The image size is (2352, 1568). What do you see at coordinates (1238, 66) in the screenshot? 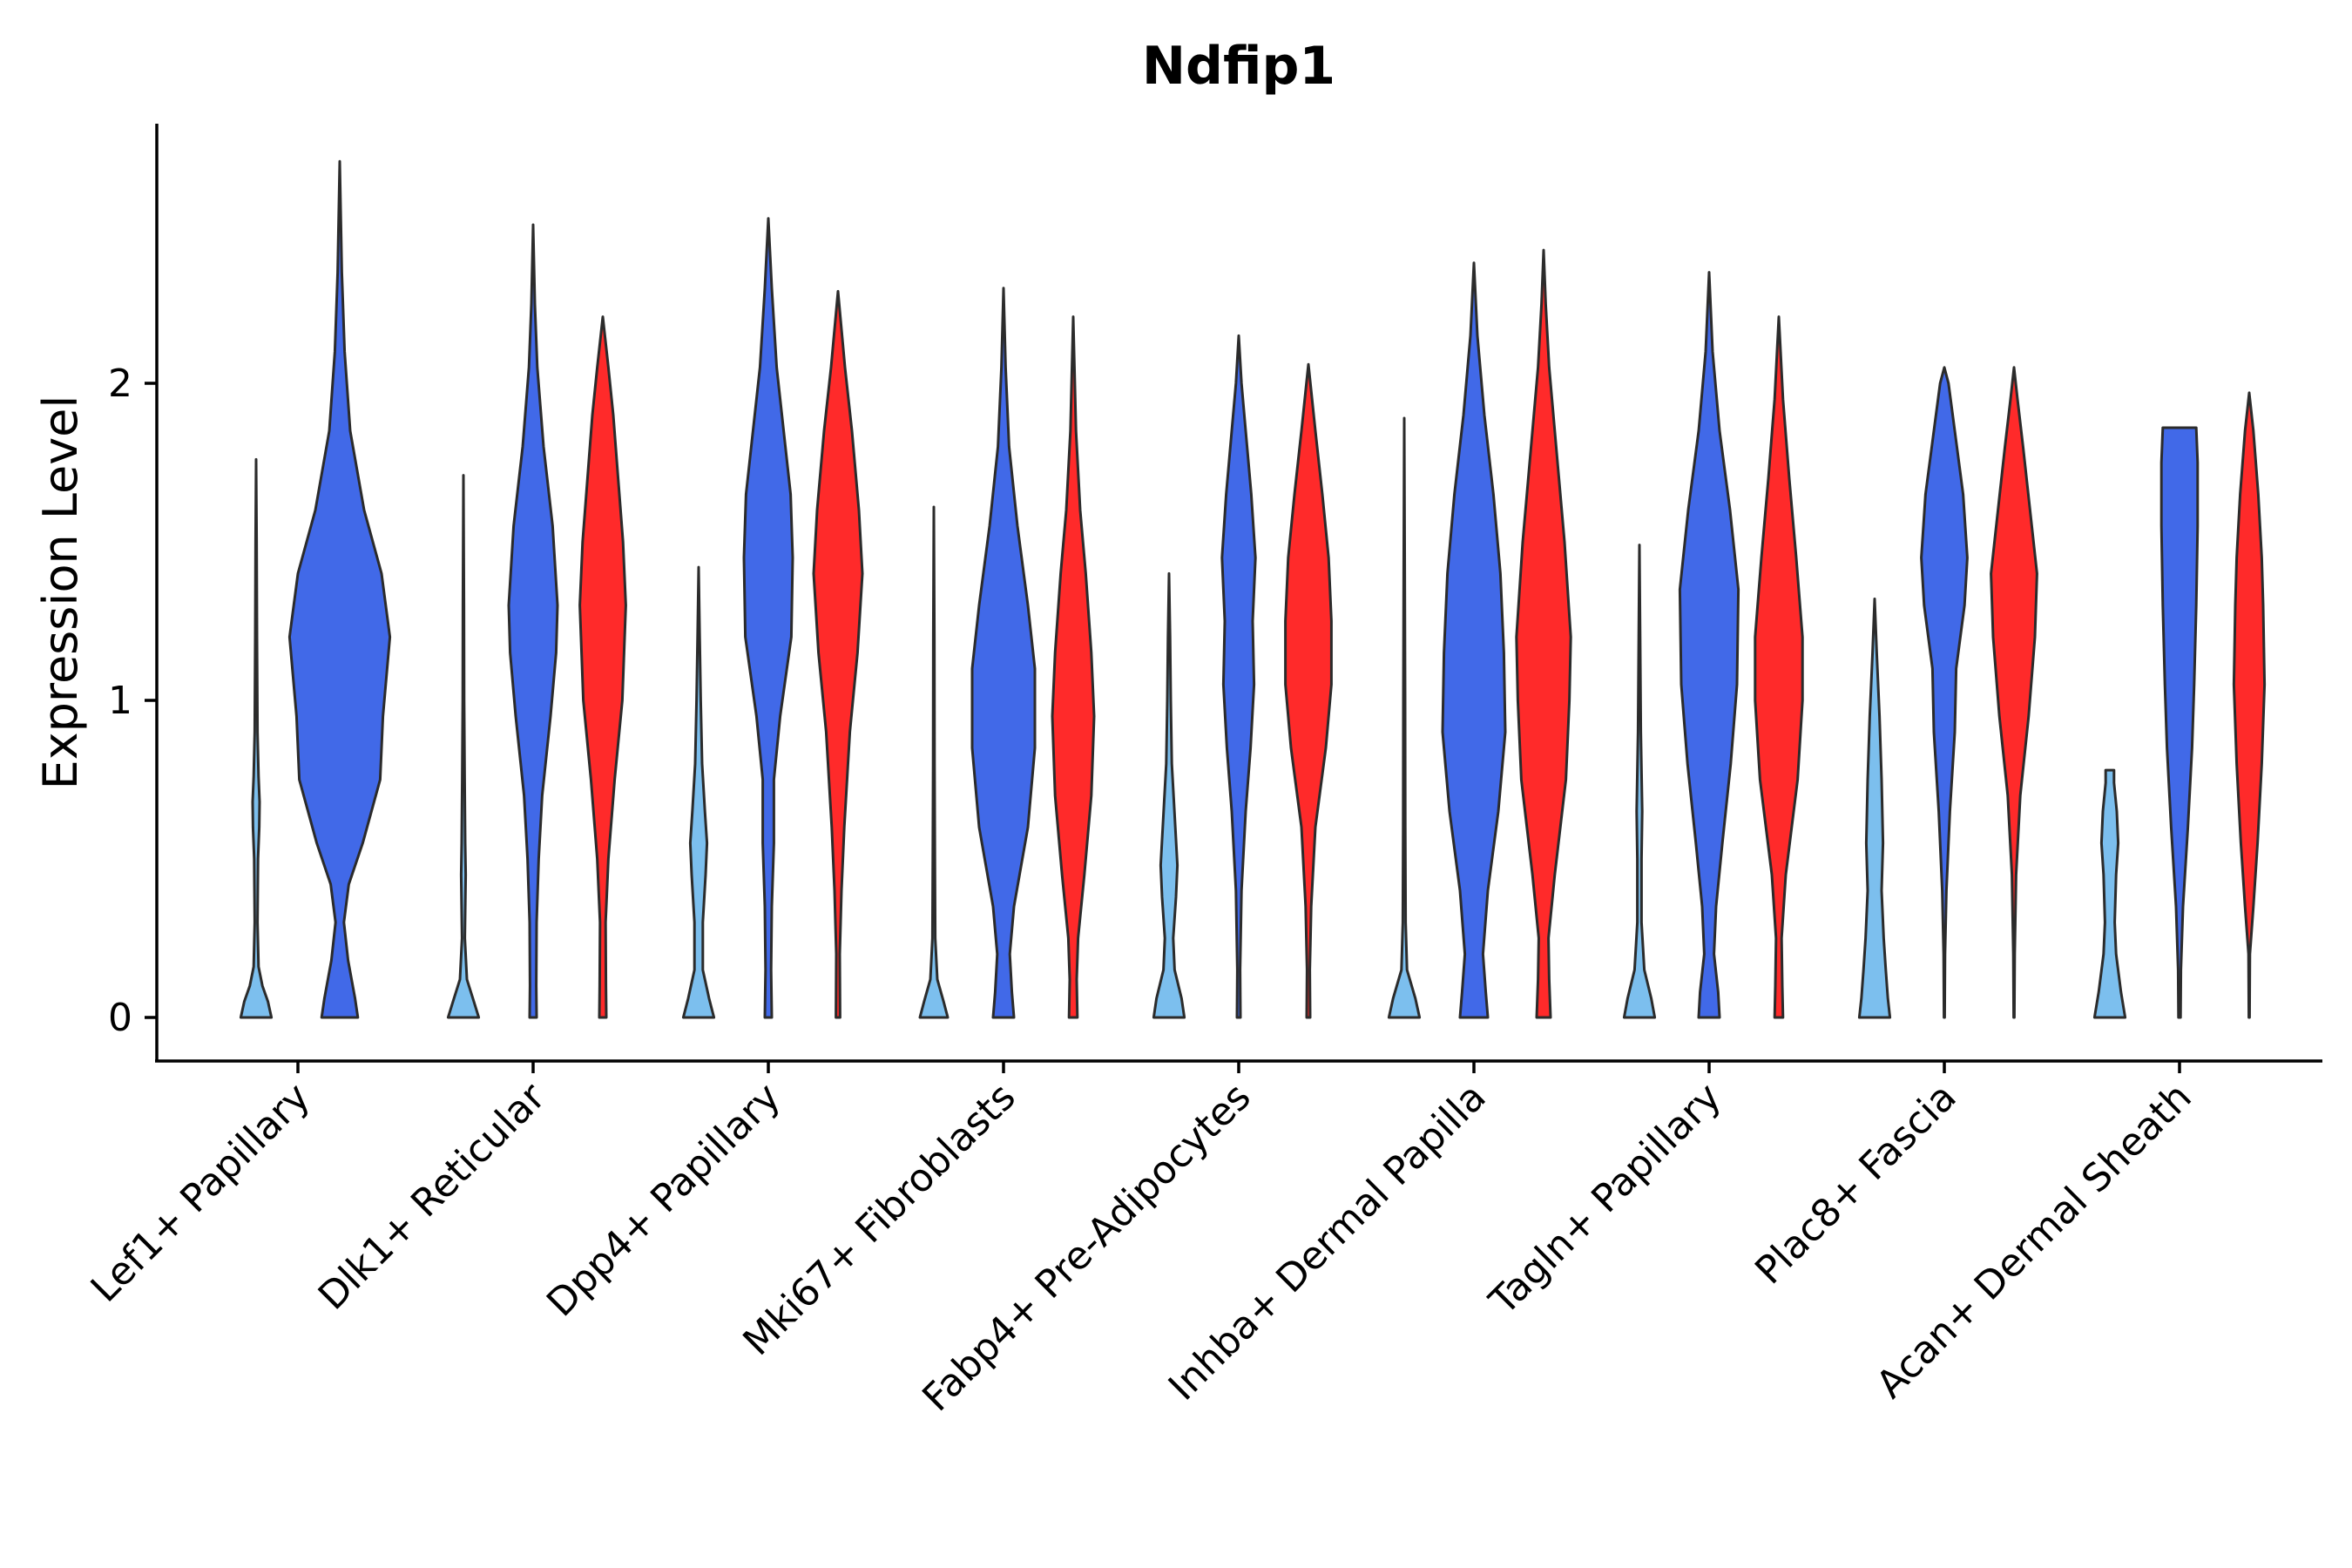
I see `chart-title: Ndfip1` at bounding box center [1238, 66].